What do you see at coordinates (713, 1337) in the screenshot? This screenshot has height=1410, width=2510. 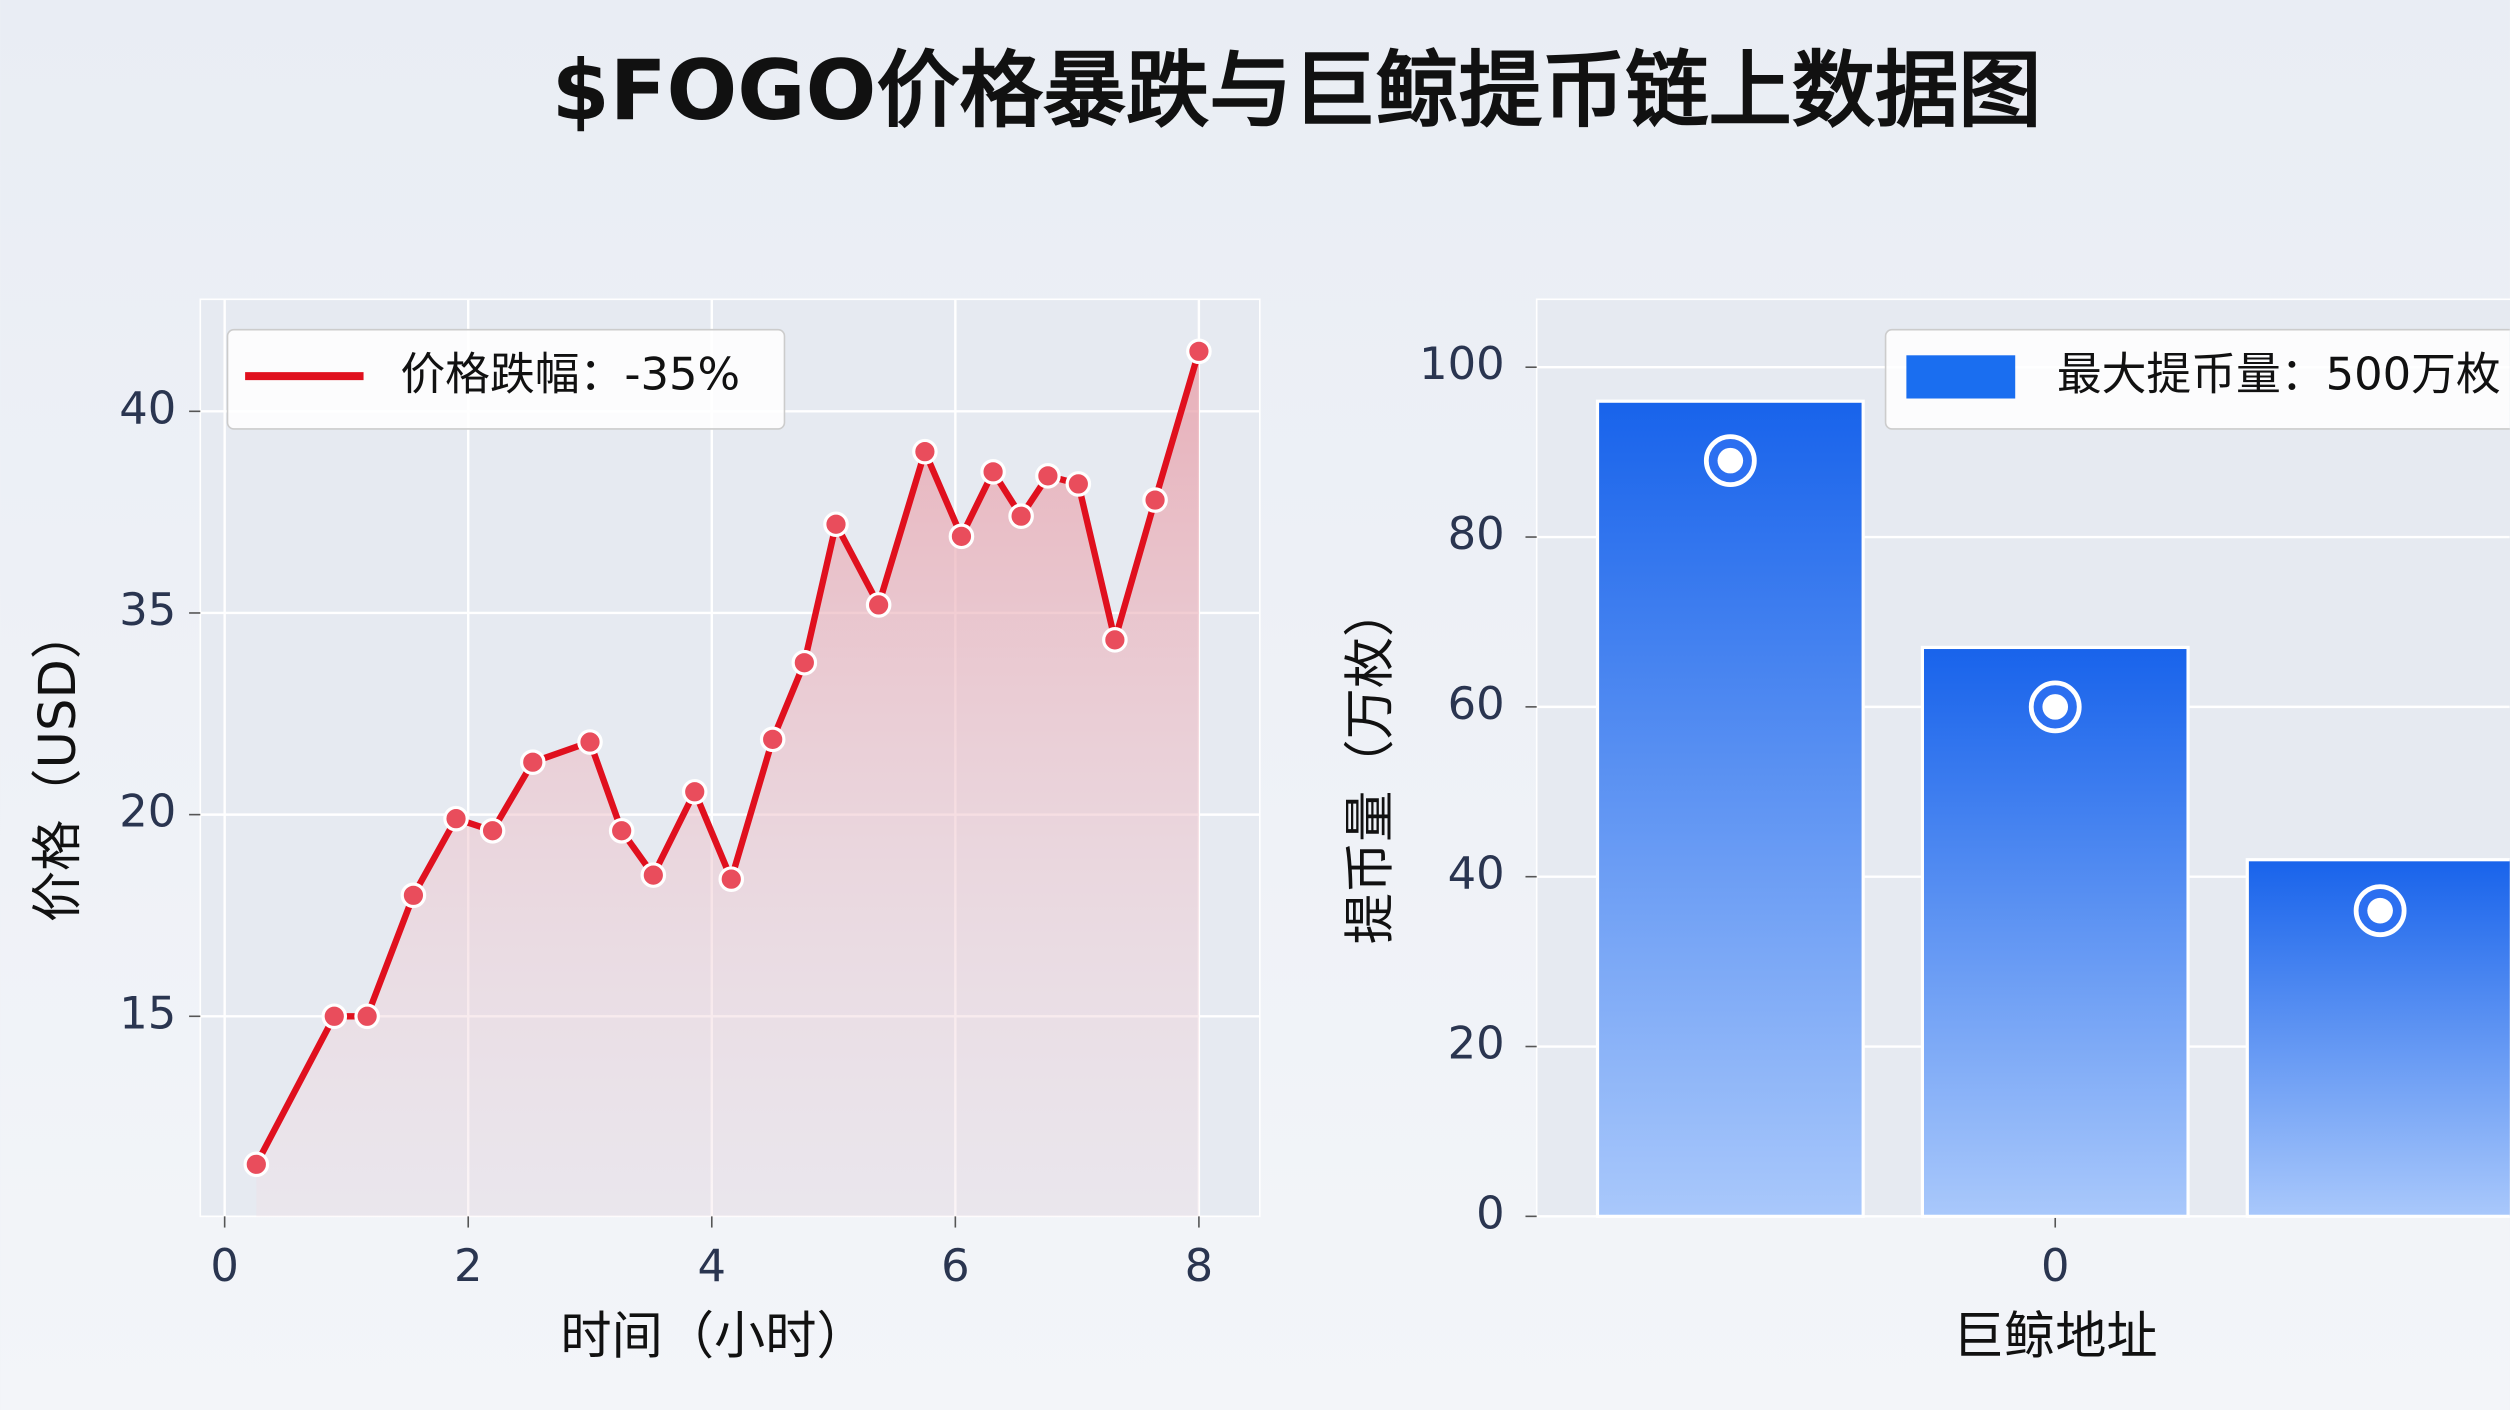 I see `x-axis-label: 时间（小时）` at bounding box center [713, 1337].